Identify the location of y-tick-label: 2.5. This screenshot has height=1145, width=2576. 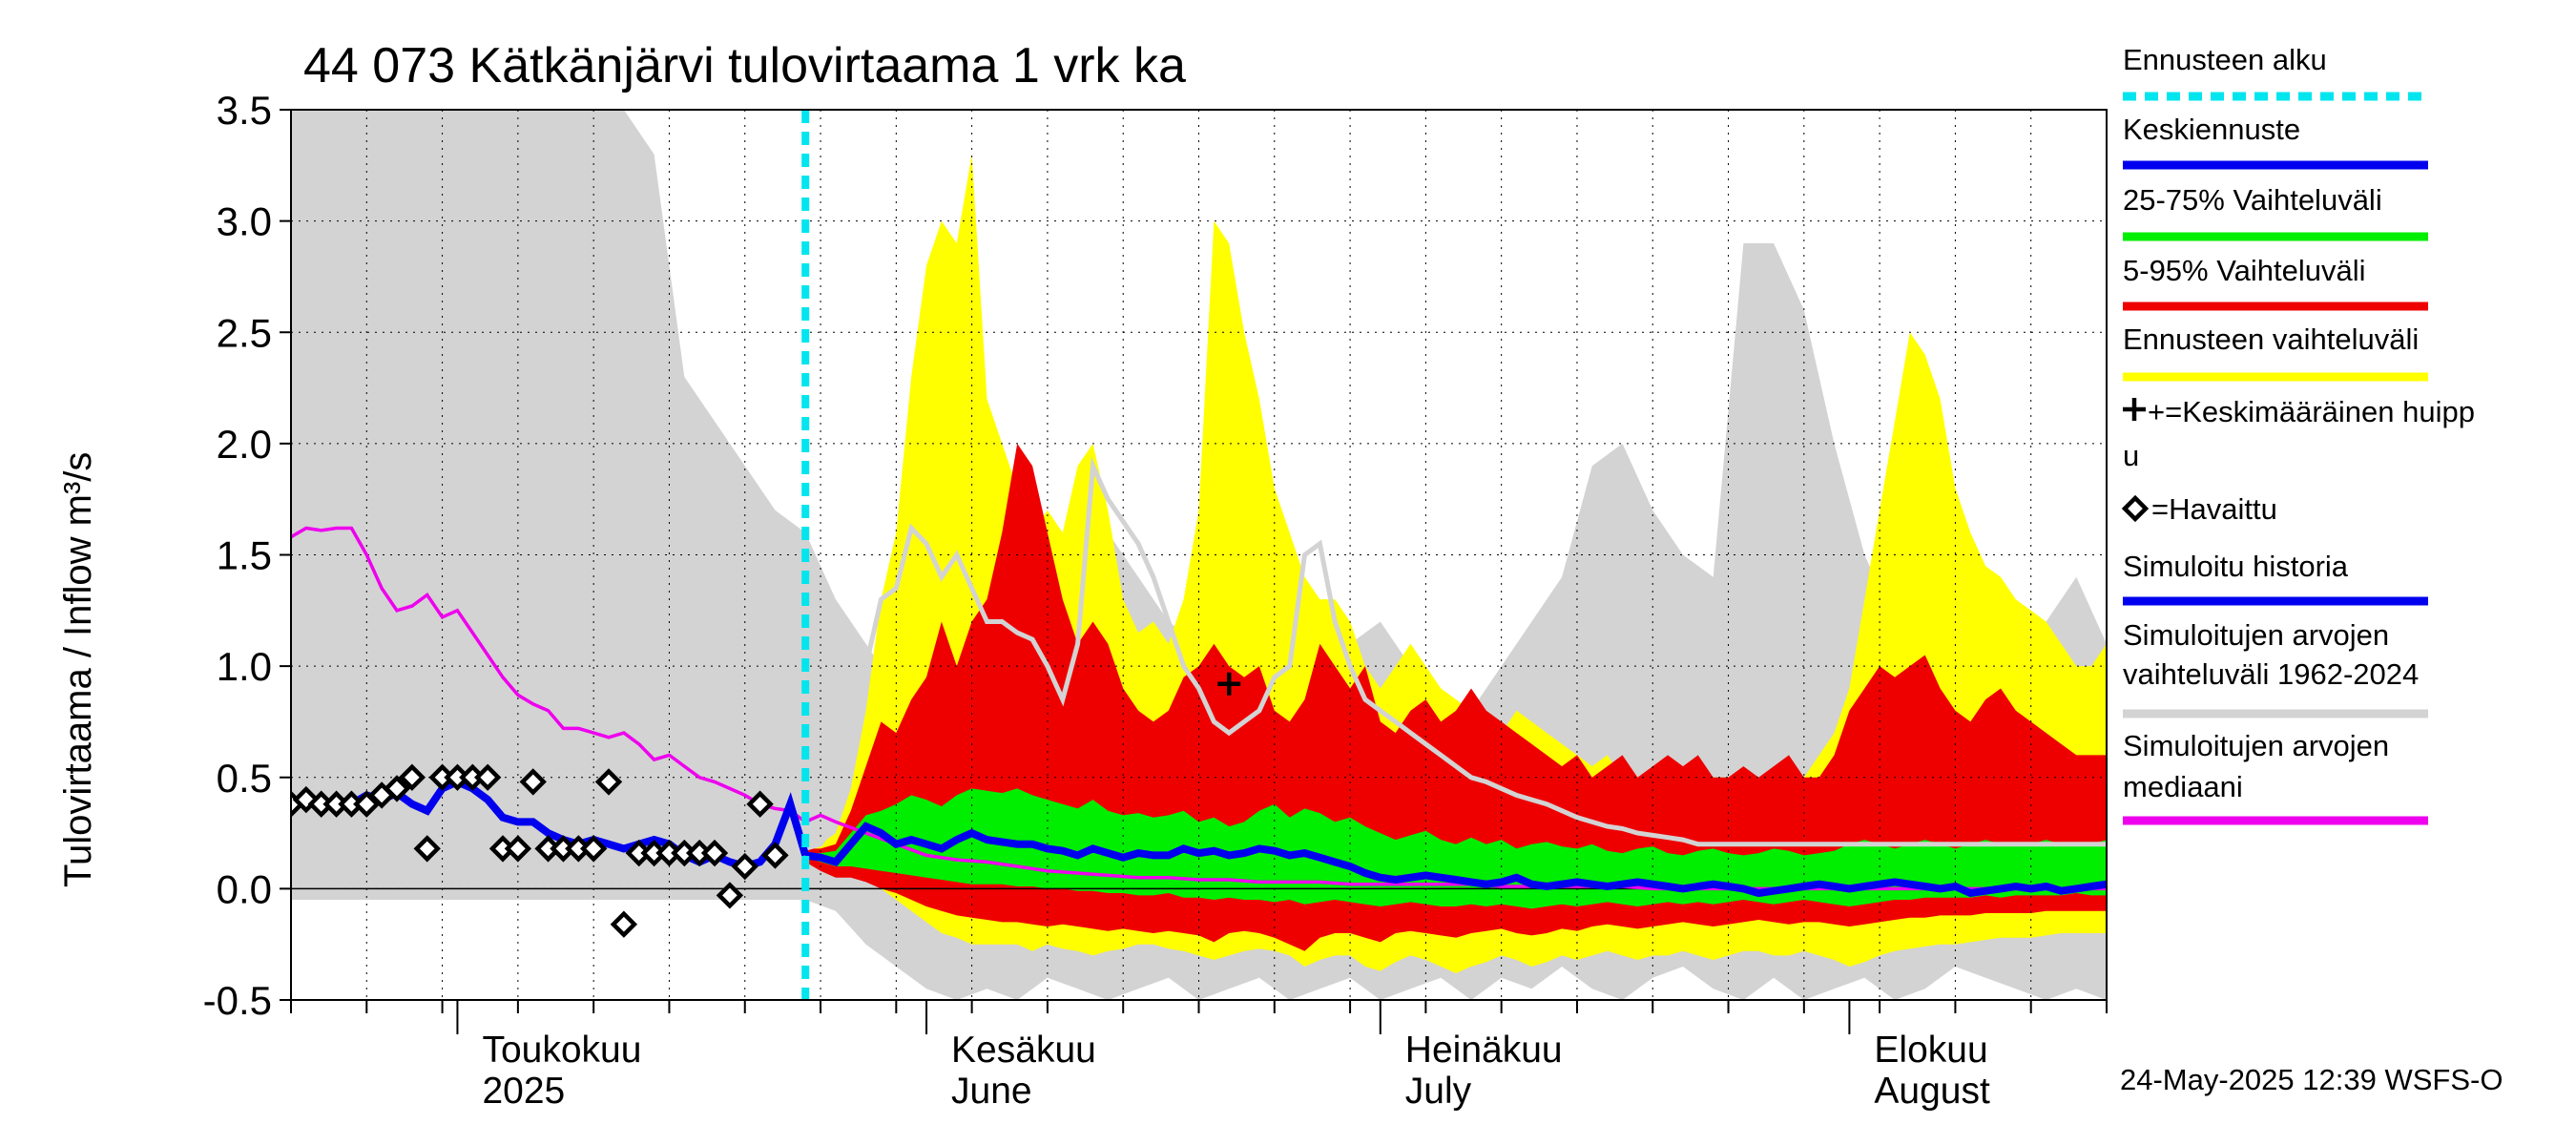
(244, 332).